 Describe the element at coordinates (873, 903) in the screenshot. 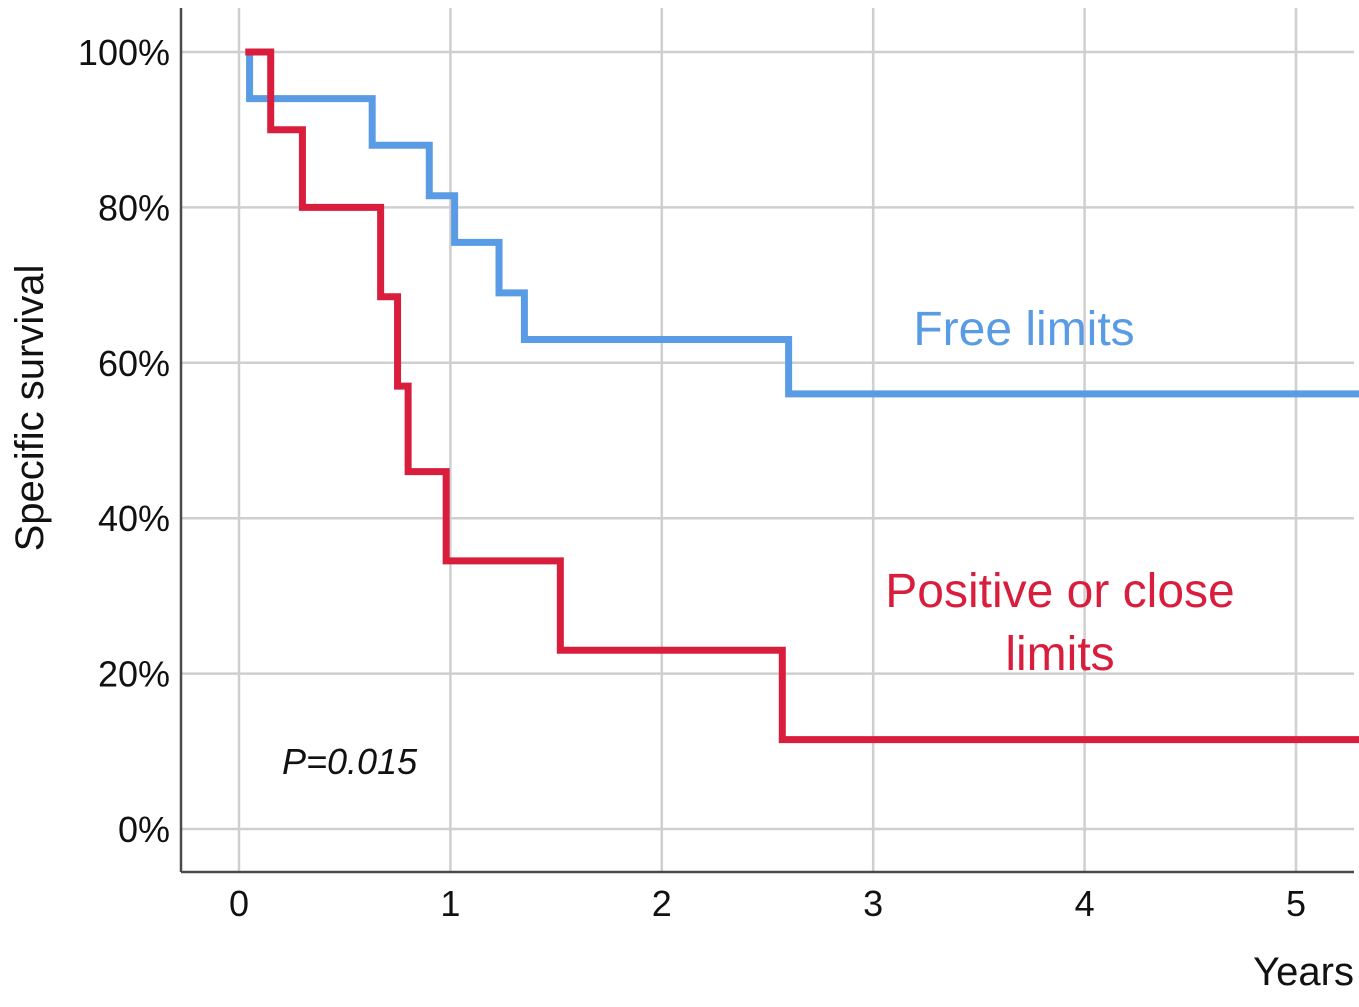

I see `x-tick-label: 3` at that location.